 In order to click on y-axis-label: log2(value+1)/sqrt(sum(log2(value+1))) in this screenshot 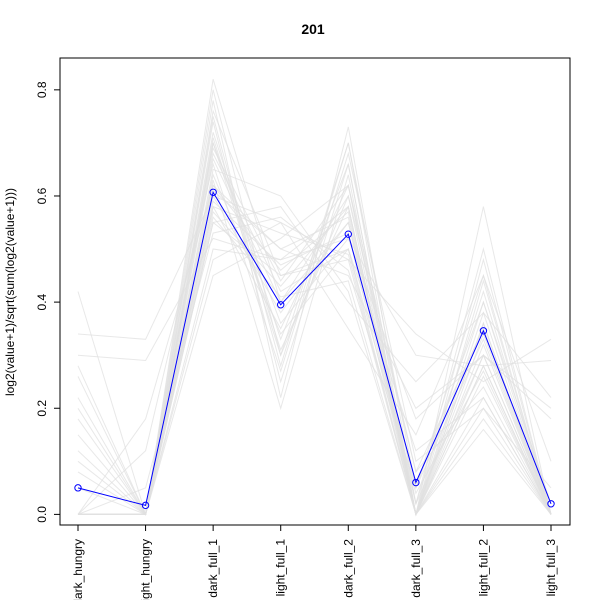, I will do `click(10, 292)`.